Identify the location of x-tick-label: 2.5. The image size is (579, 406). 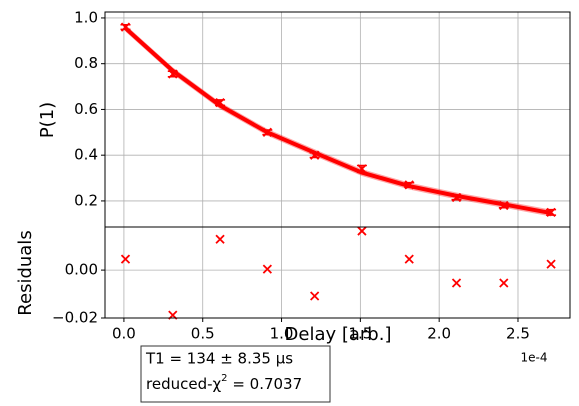
(518, 334).